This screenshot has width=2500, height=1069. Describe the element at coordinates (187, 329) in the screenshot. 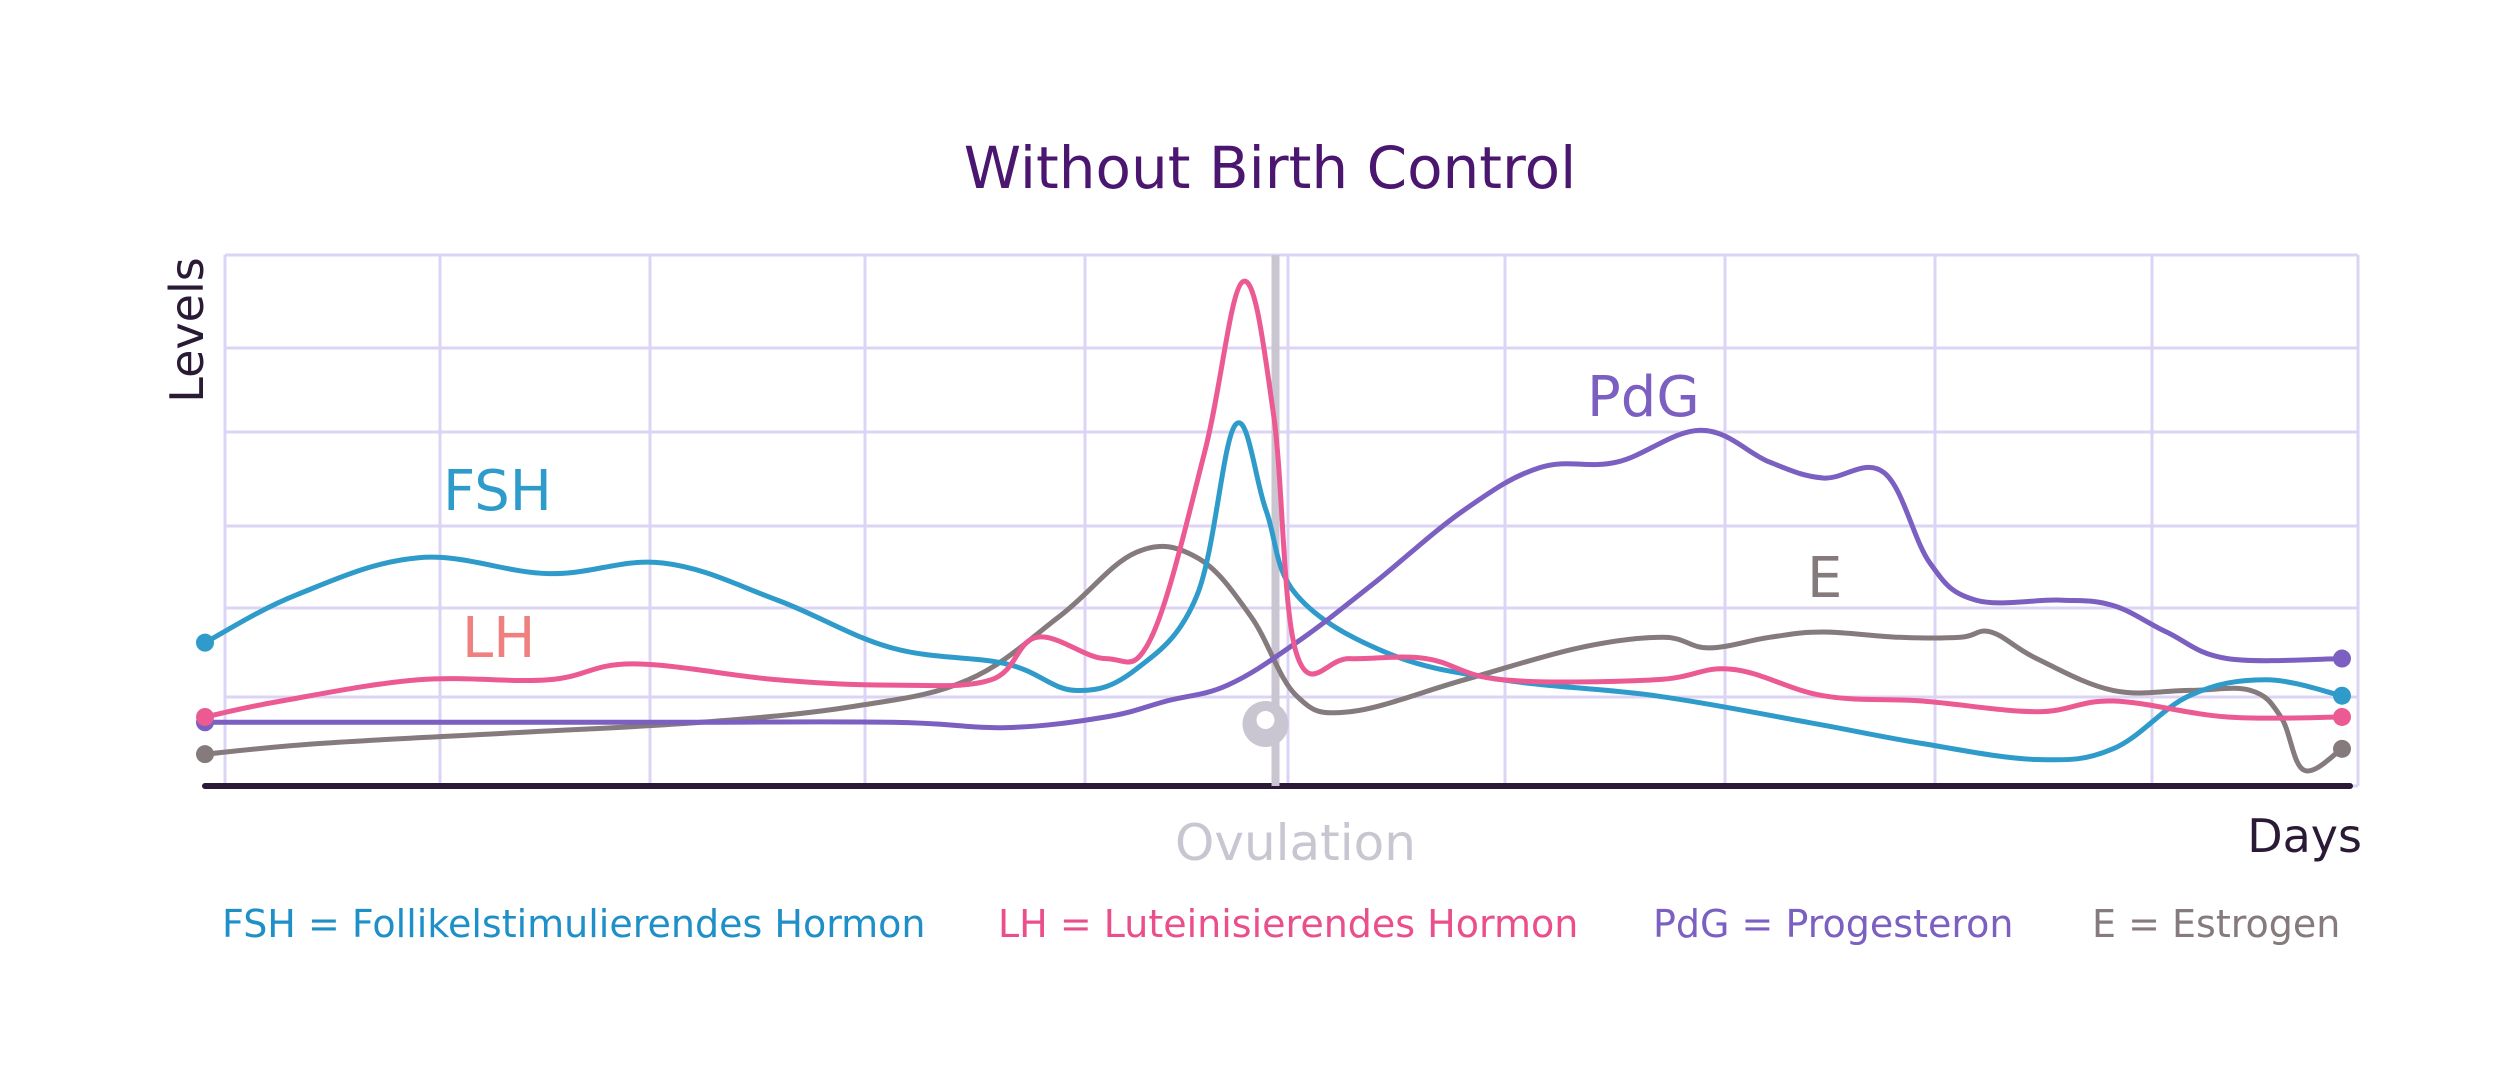

I see `y-axis-label: Levels` at that location.